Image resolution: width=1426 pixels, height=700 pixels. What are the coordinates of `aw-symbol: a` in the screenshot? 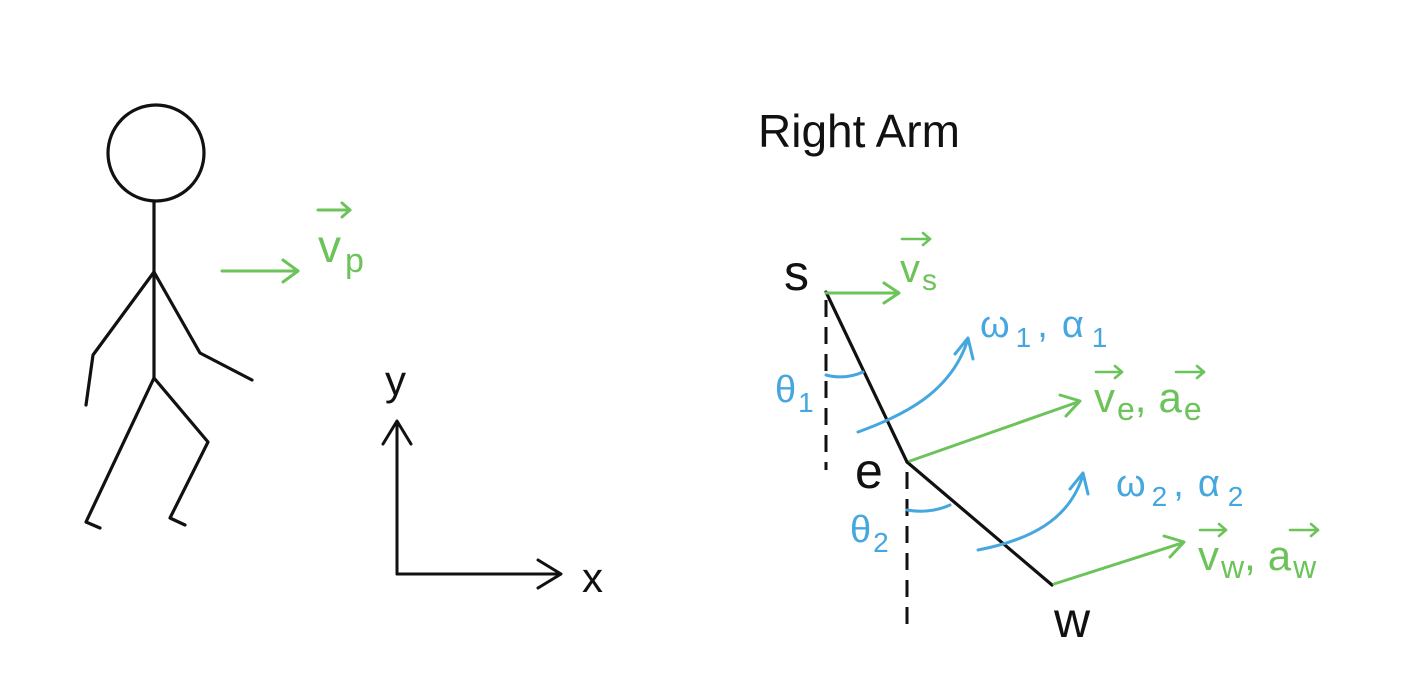 It's located at (1280, 555).